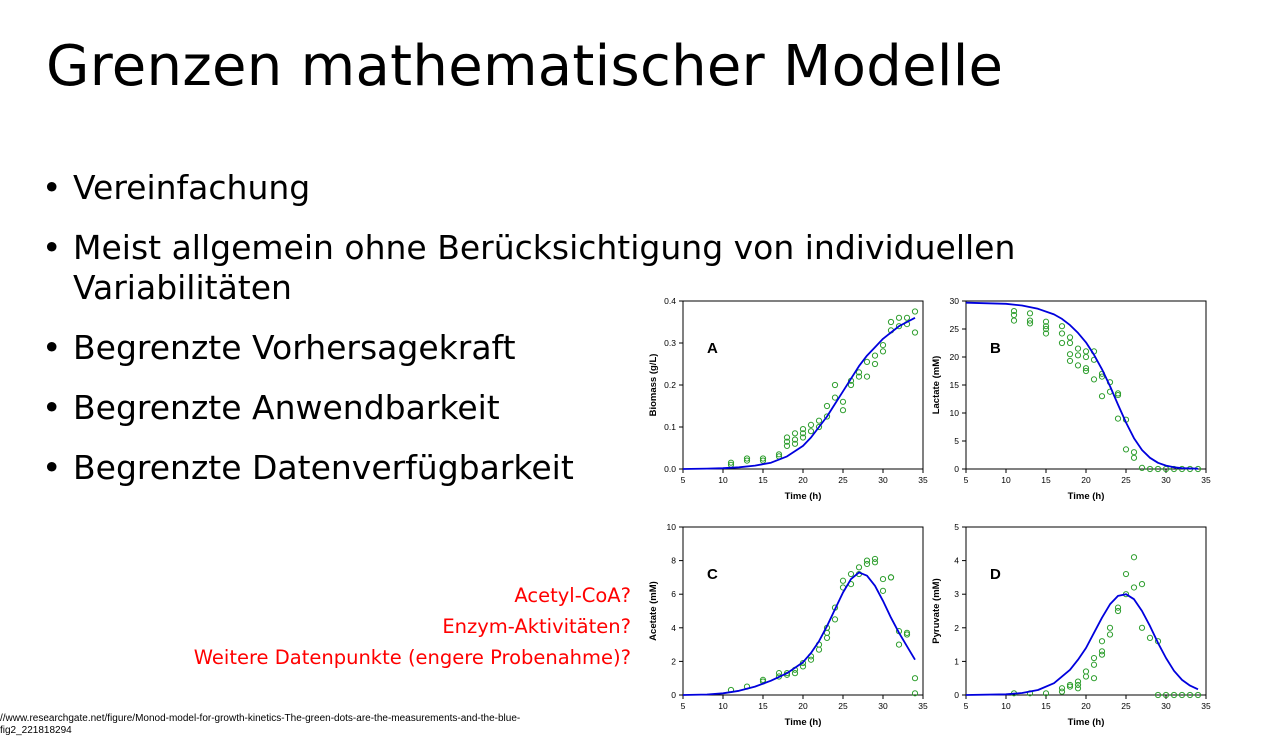  What do you see at coordinates (723, 480) in the screenshot?
I see `x-tick-label: 10` at bounding box center [723, 480].